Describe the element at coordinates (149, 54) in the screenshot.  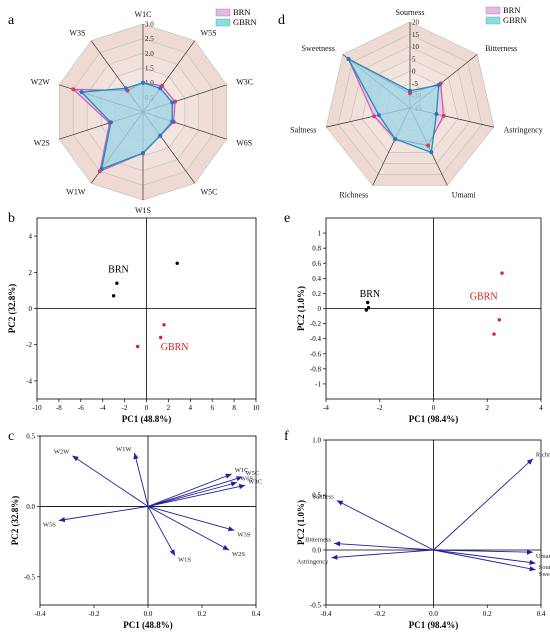
I see `radar-tick-label: 2.0` at that location.